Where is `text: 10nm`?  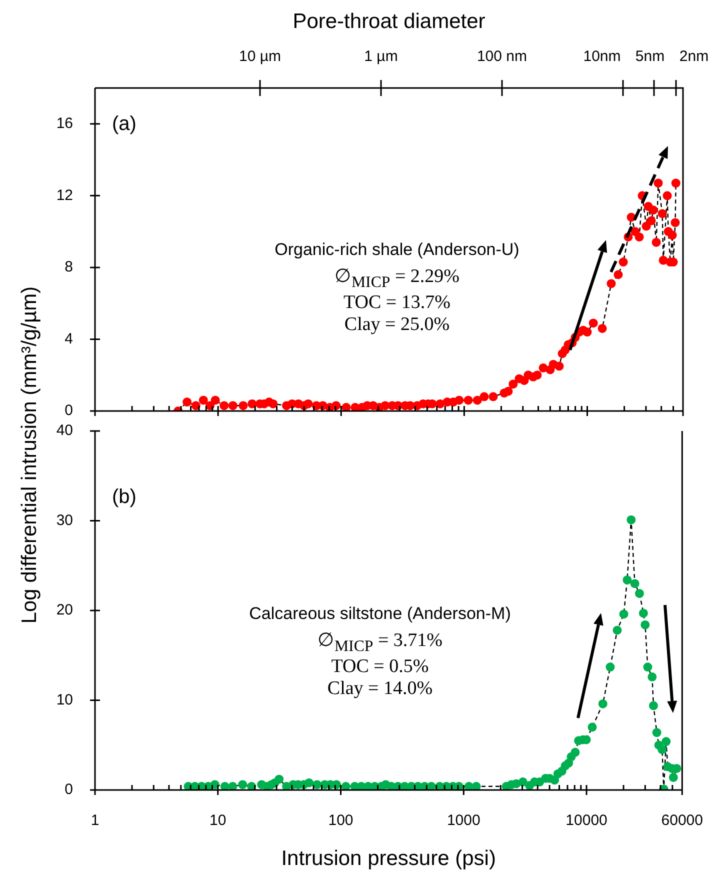 text: 10nm is located at coordinates (602, 56).